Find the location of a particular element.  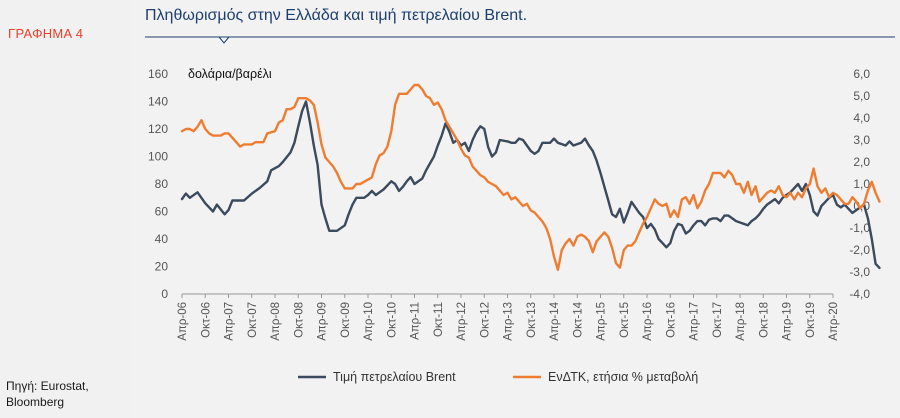

x-tick-label: Οκτ-18 is located at coordinates (764, 320).